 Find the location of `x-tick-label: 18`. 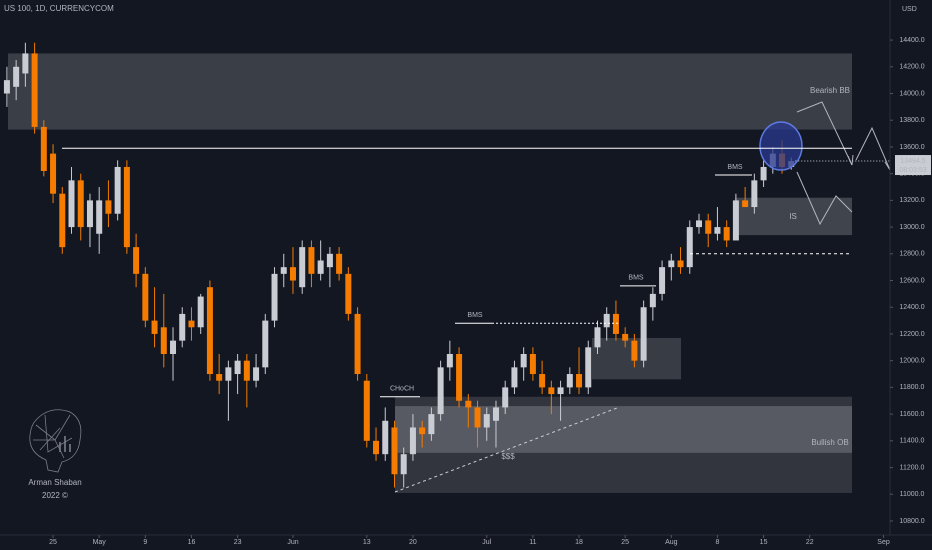

x-tick-label: 18 is located at coordinates (579, 542).